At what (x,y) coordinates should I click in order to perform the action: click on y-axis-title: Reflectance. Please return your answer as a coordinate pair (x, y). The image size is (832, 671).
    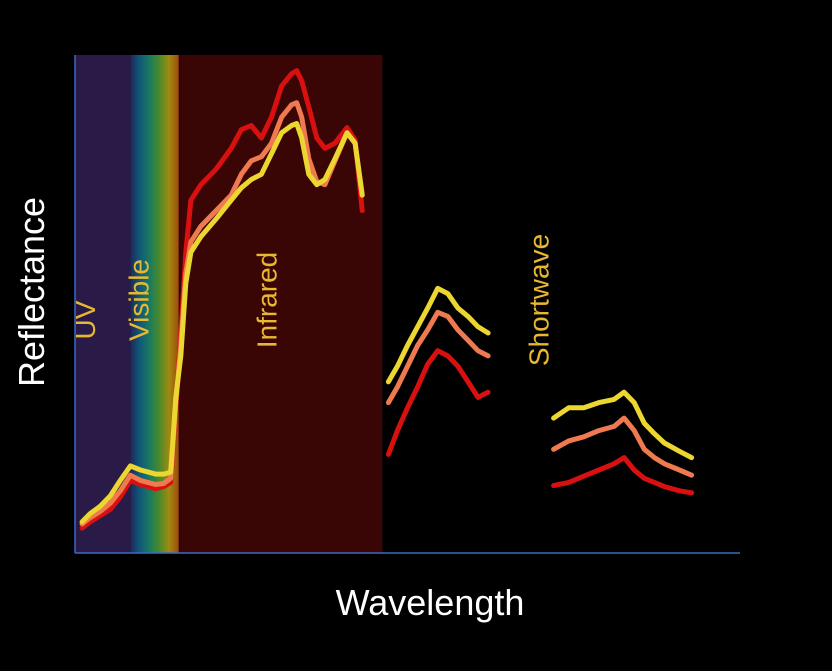
    Looking at the image, I should click on (31, 292).